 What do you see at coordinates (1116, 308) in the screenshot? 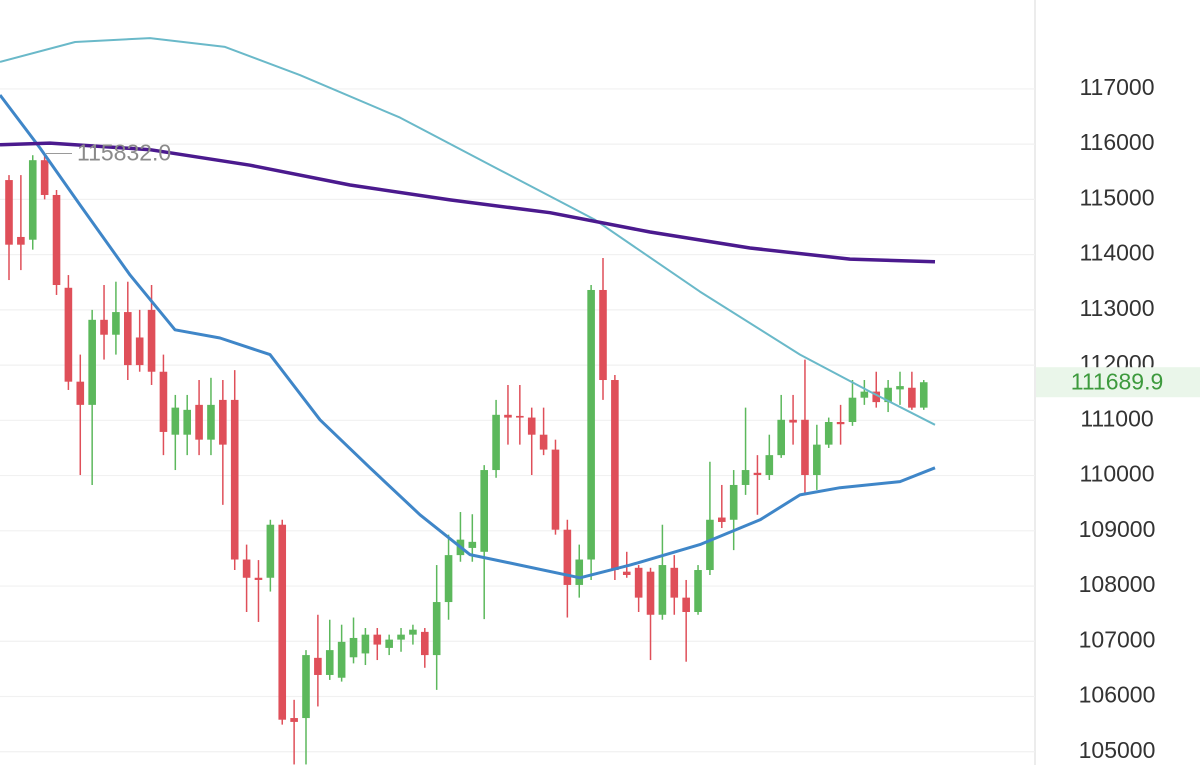
I see `y-tick-label: 113000` at bounding box center [1116, 308].